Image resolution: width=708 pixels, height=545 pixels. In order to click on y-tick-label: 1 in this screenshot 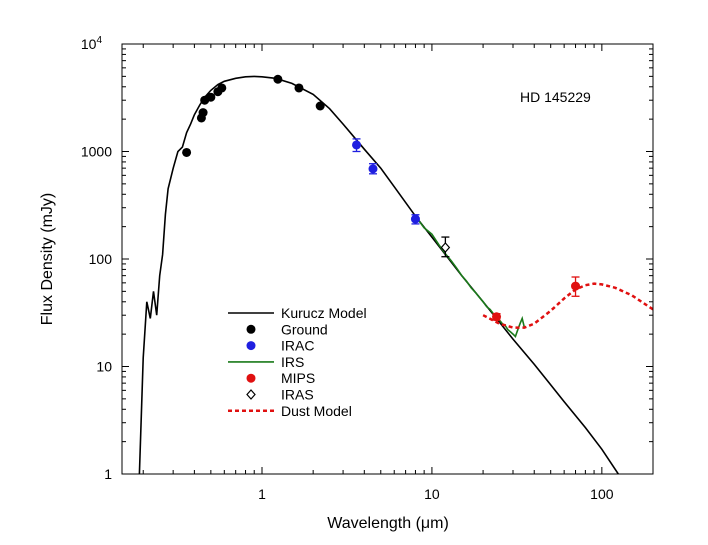, I will do `click(108, 474)`.